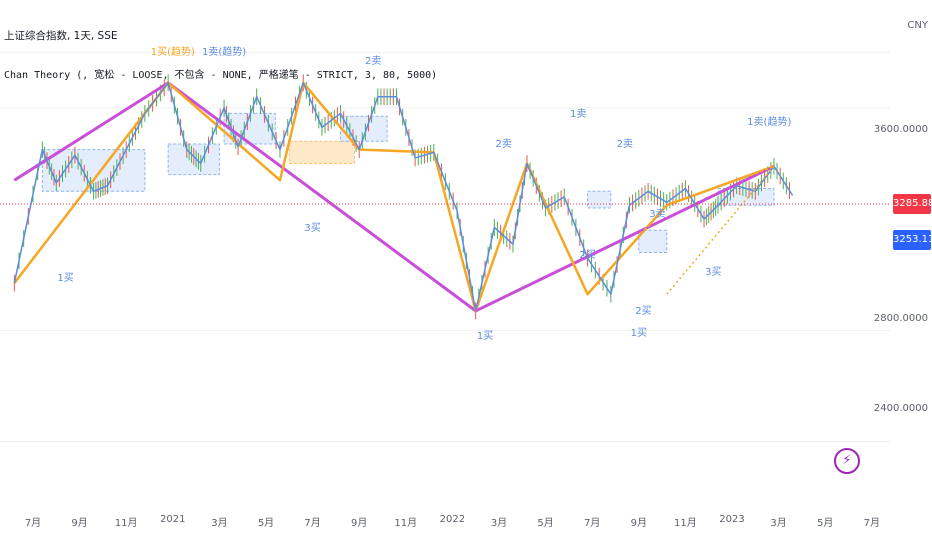  I want to click on cursor-price-label: 3253.1118, so click(912, 240).